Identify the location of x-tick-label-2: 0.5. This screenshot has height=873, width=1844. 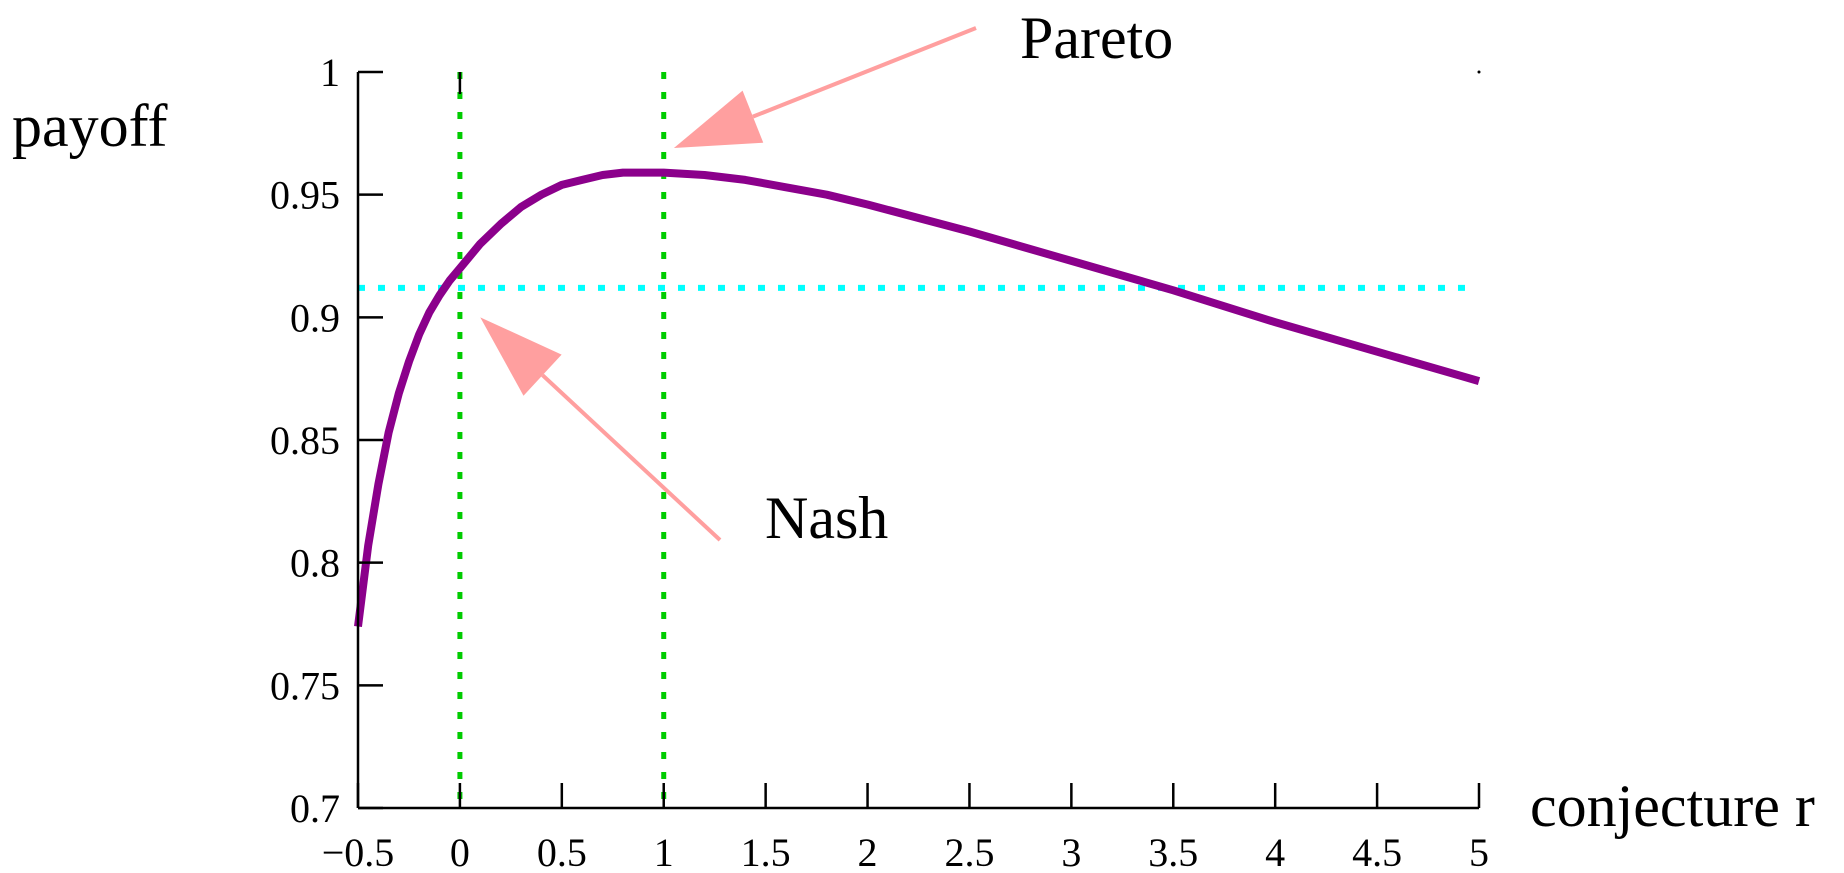
(562, 851).